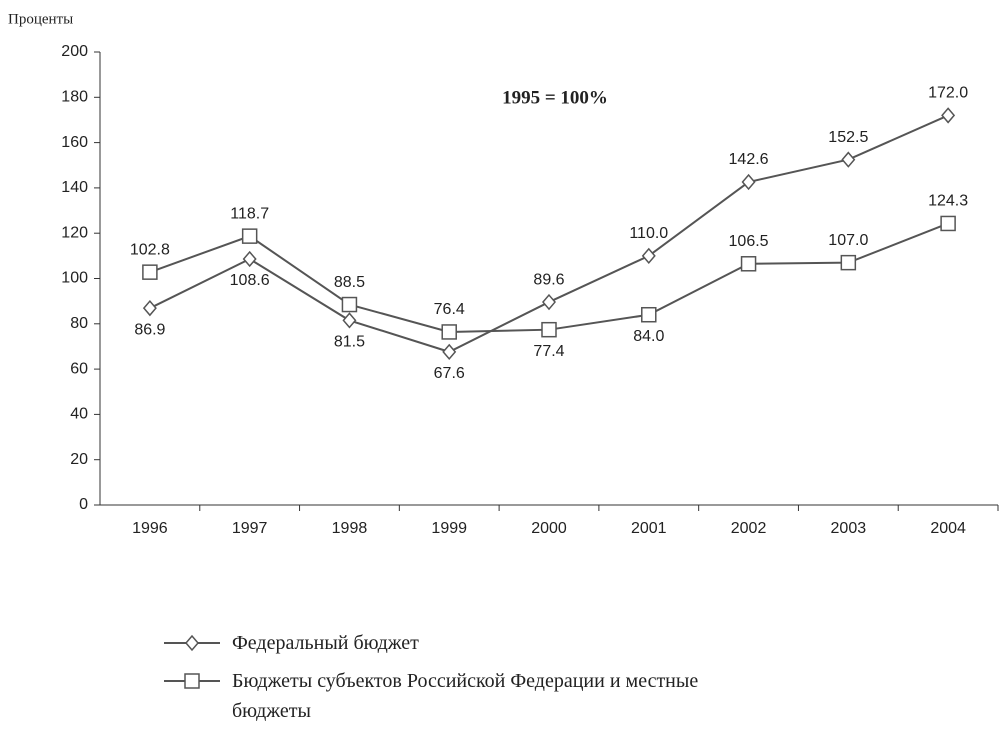 The height and width of the screenshot is (734, 1000). I want to click on data-label: 172.0, so click(948, 93).